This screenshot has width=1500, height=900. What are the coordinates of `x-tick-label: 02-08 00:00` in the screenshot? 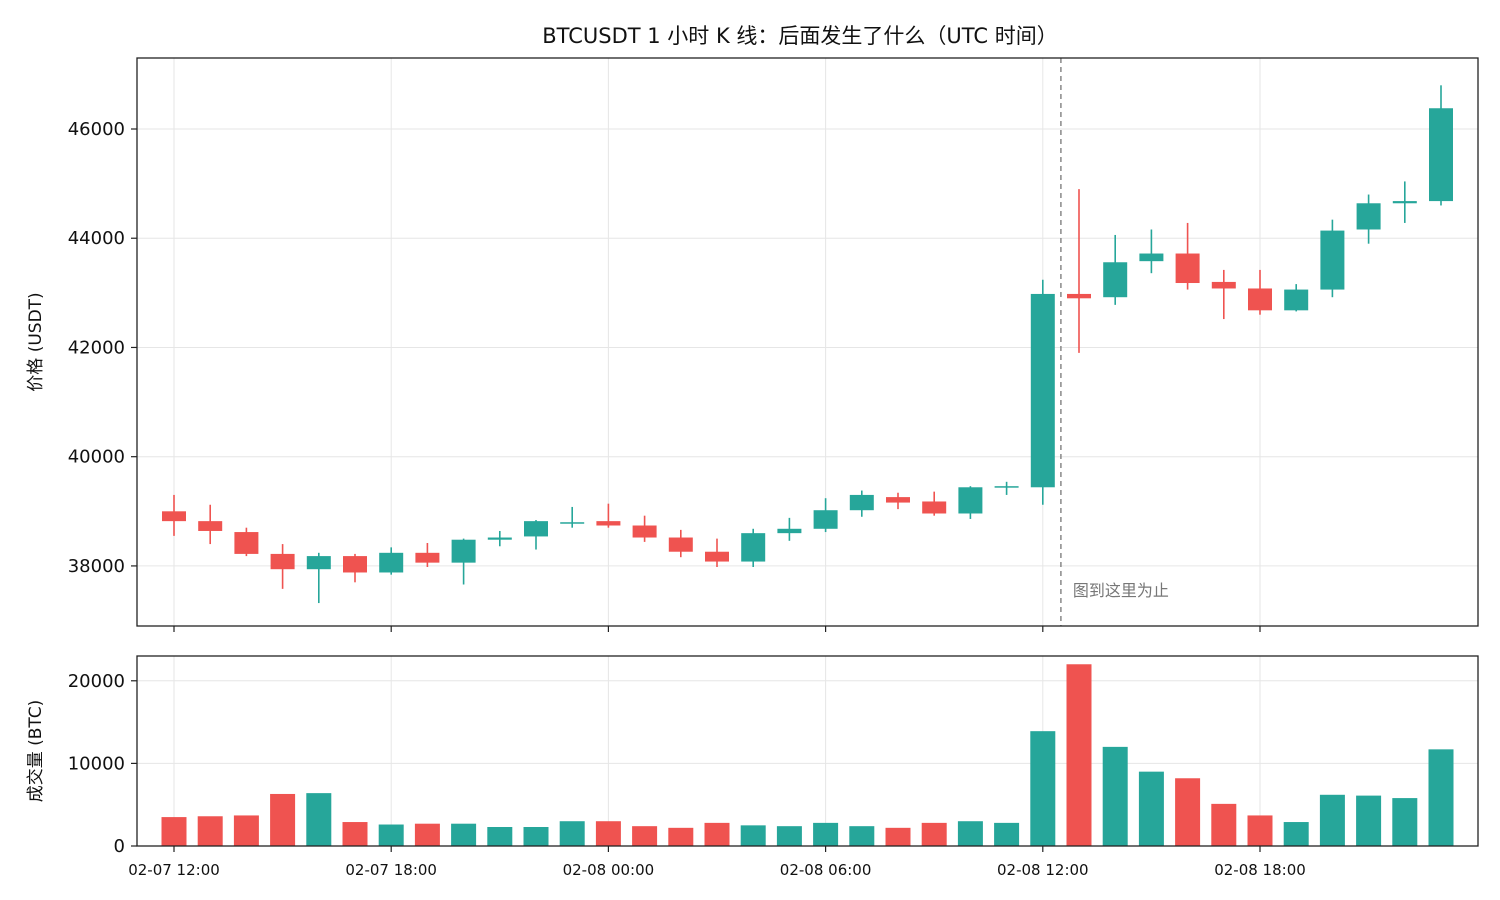 It's located at (609, 870).